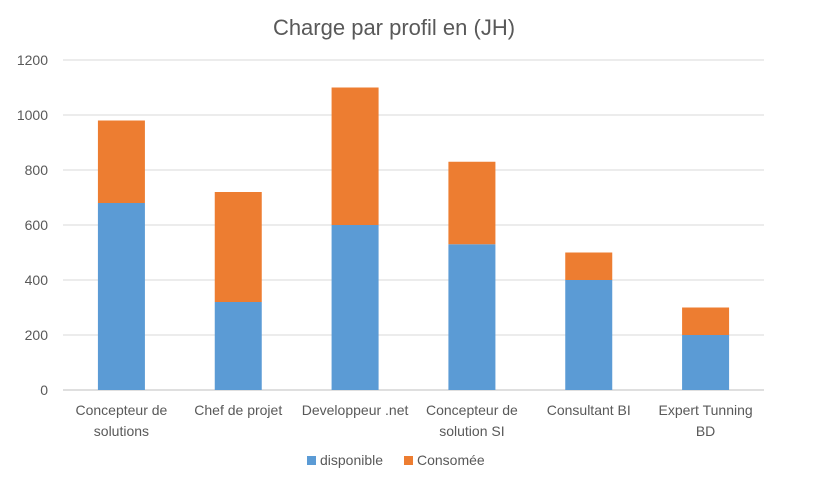  I want to click on x-tick-label: Expert Tunning BD, so click(705, 420).